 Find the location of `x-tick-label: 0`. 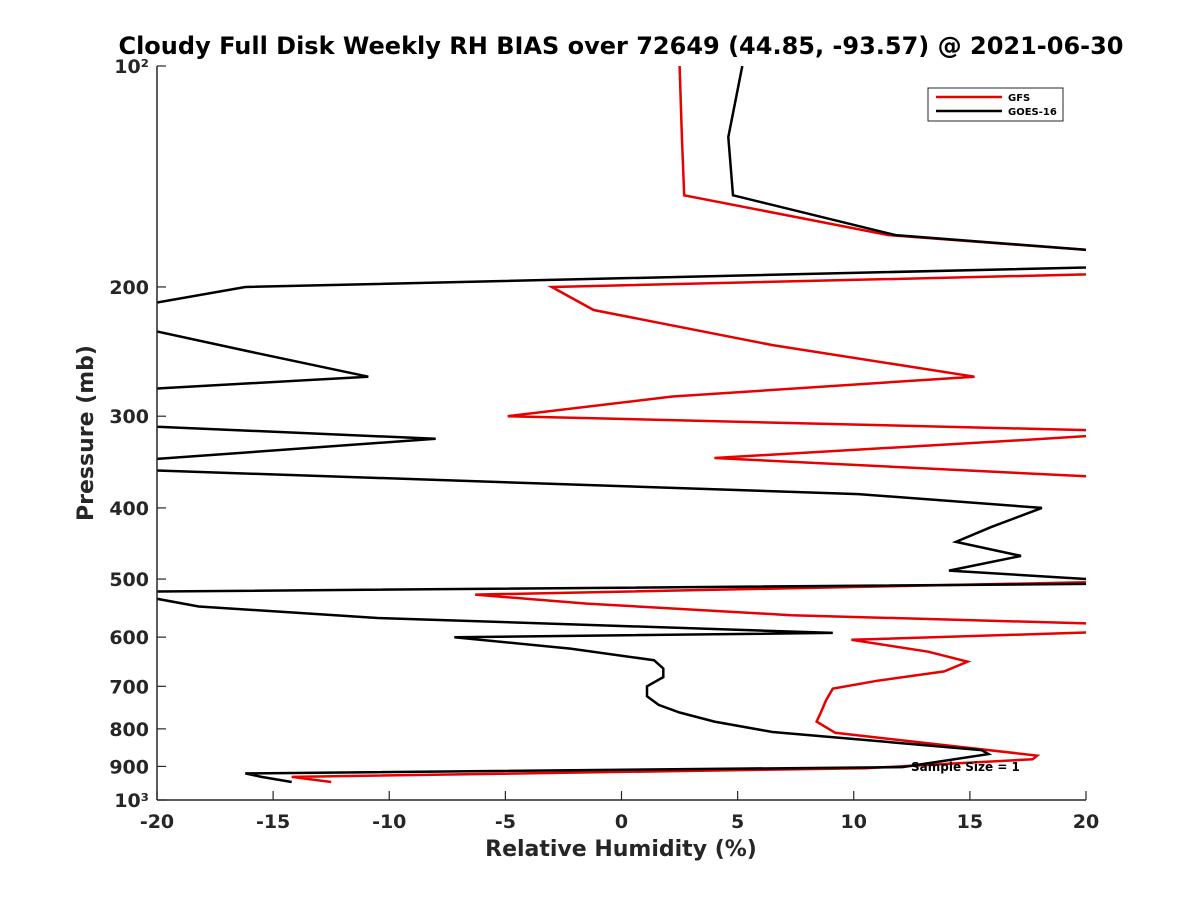

x-tick-label: 0 is located at coordinates (621, 822).